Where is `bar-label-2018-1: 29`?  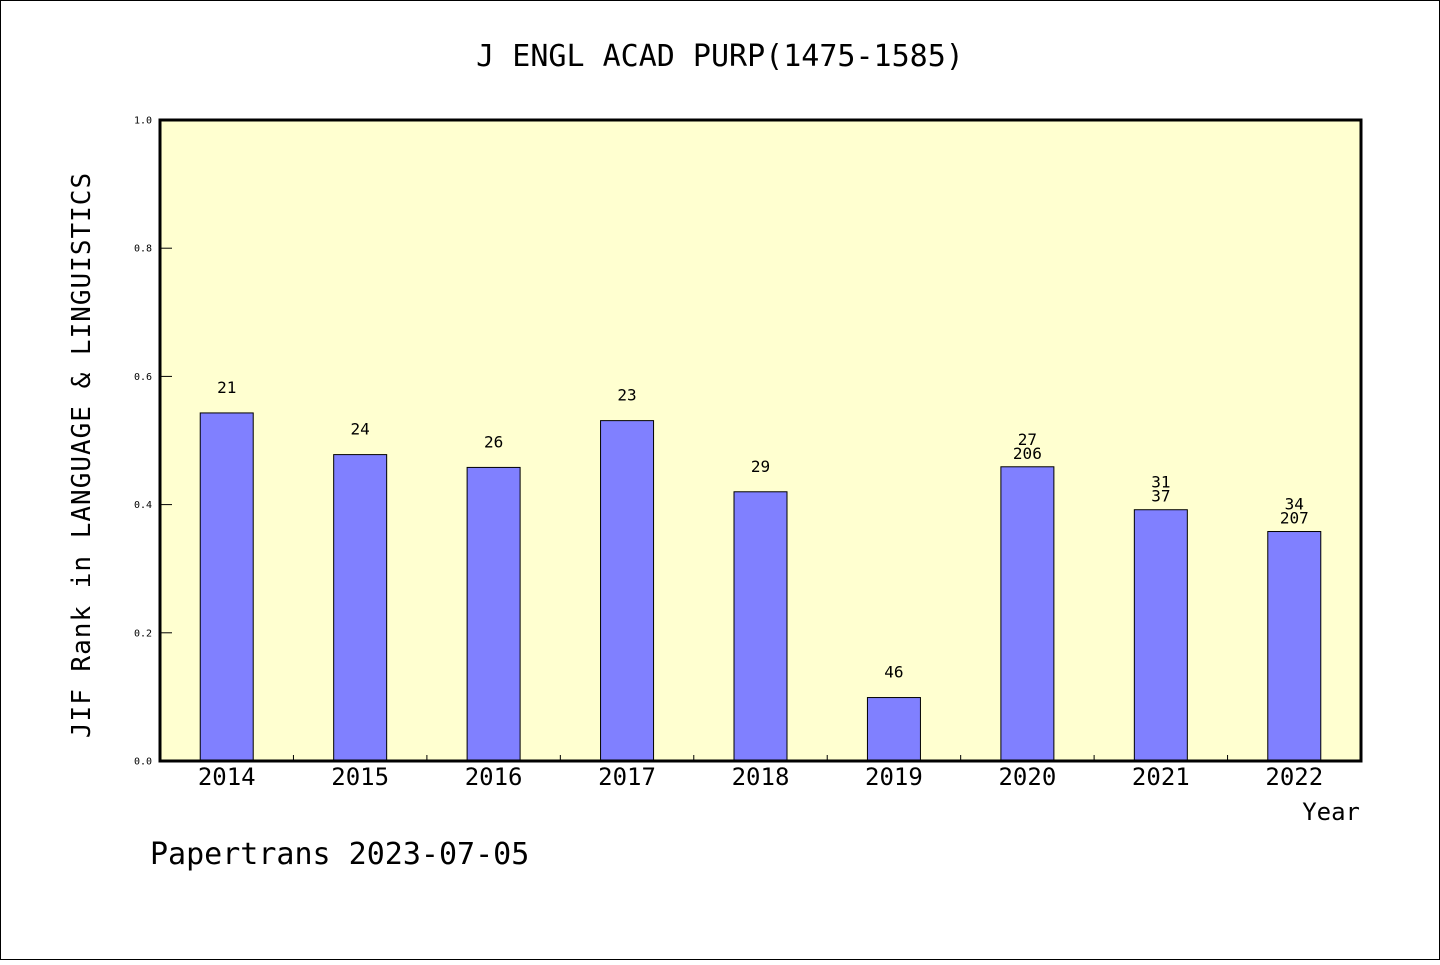
bar-label-2018-1: 29 is located at coordinates (760, 466).